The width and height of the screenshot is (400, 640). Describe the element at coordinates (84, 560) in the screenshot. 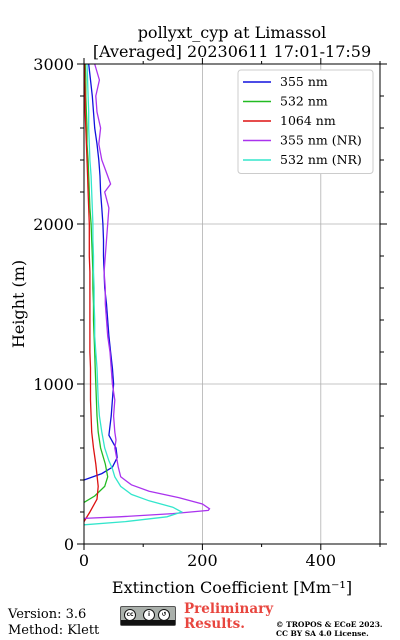

I see `x-tick-label: 0` at that location.